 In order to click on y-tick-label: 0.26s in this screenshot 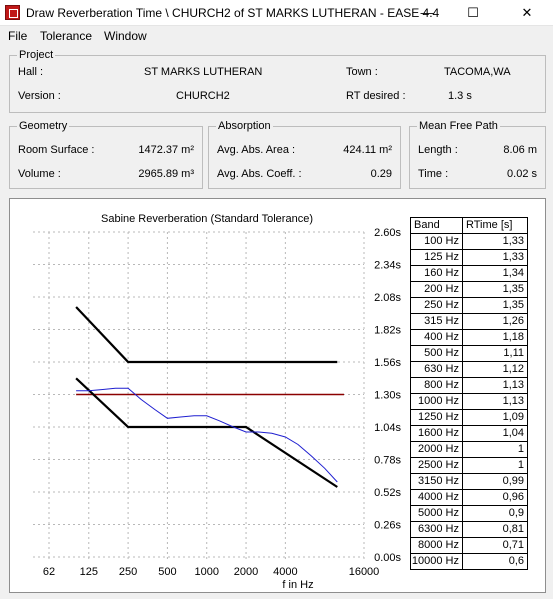, I will do `click(387, 526)`.